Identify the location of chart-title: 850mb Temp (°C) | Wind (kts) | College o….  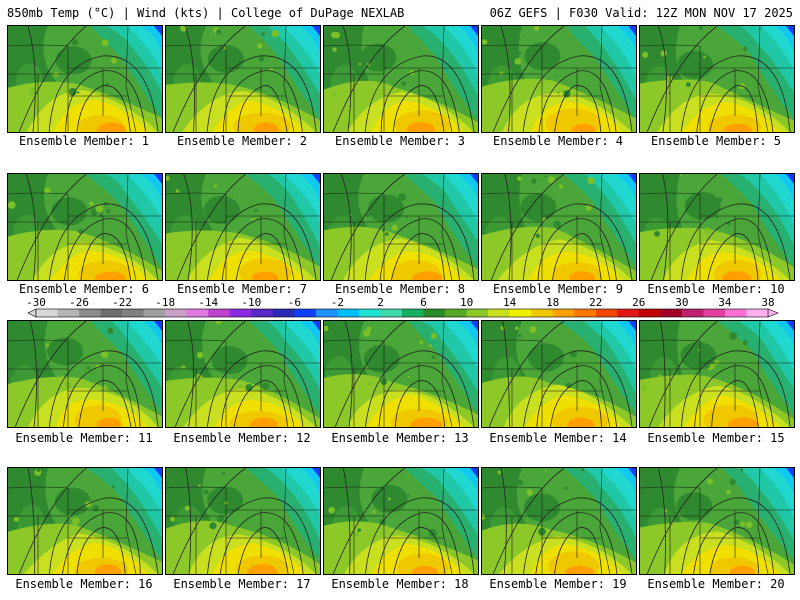
(206, 13).